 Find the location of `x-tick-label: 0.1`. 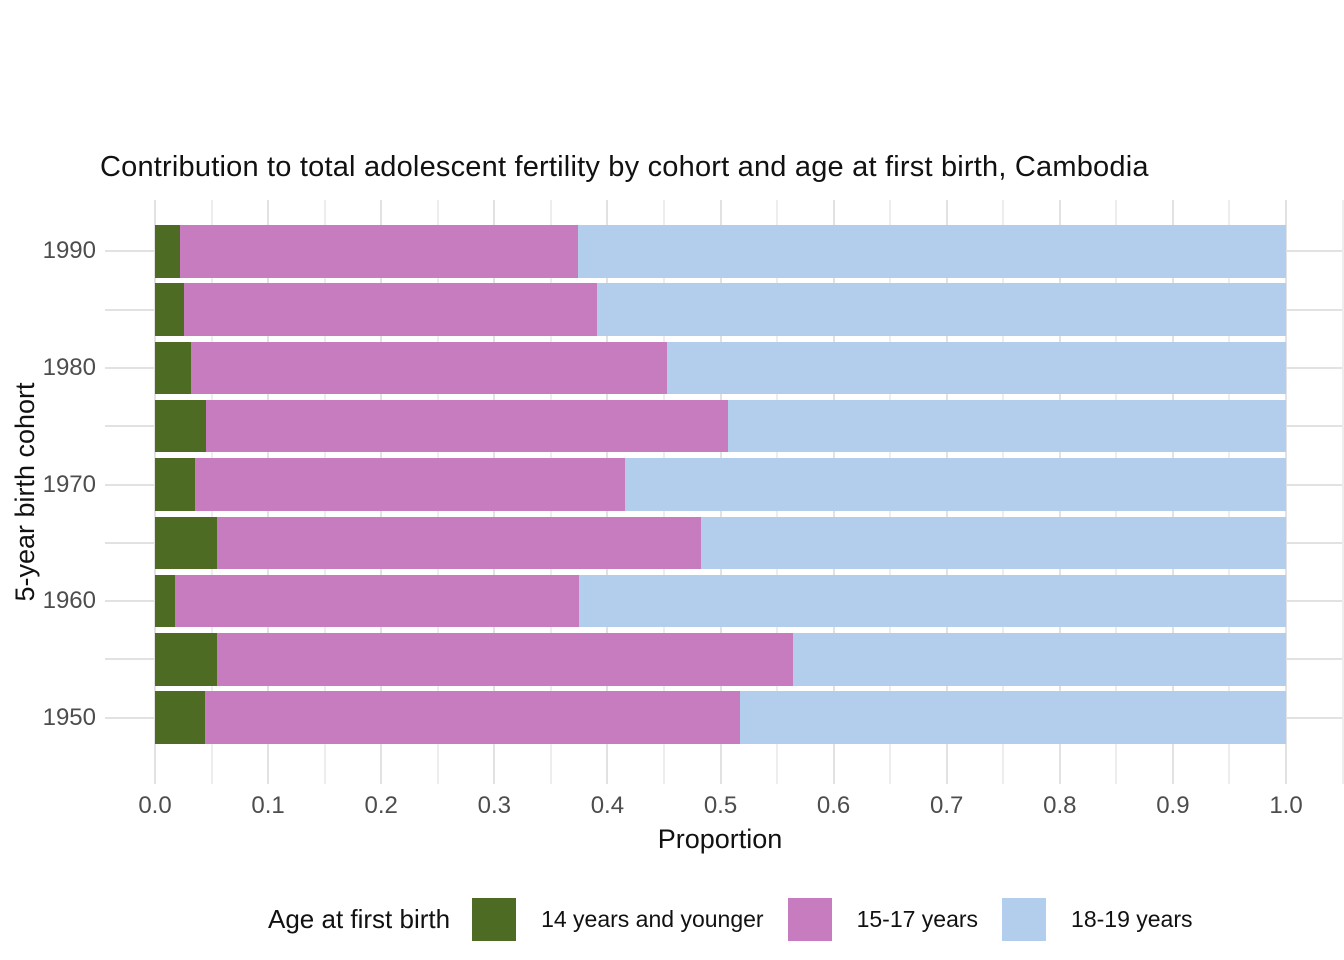

x-tick-label: 0.1 is located at coordinates (268, 805).